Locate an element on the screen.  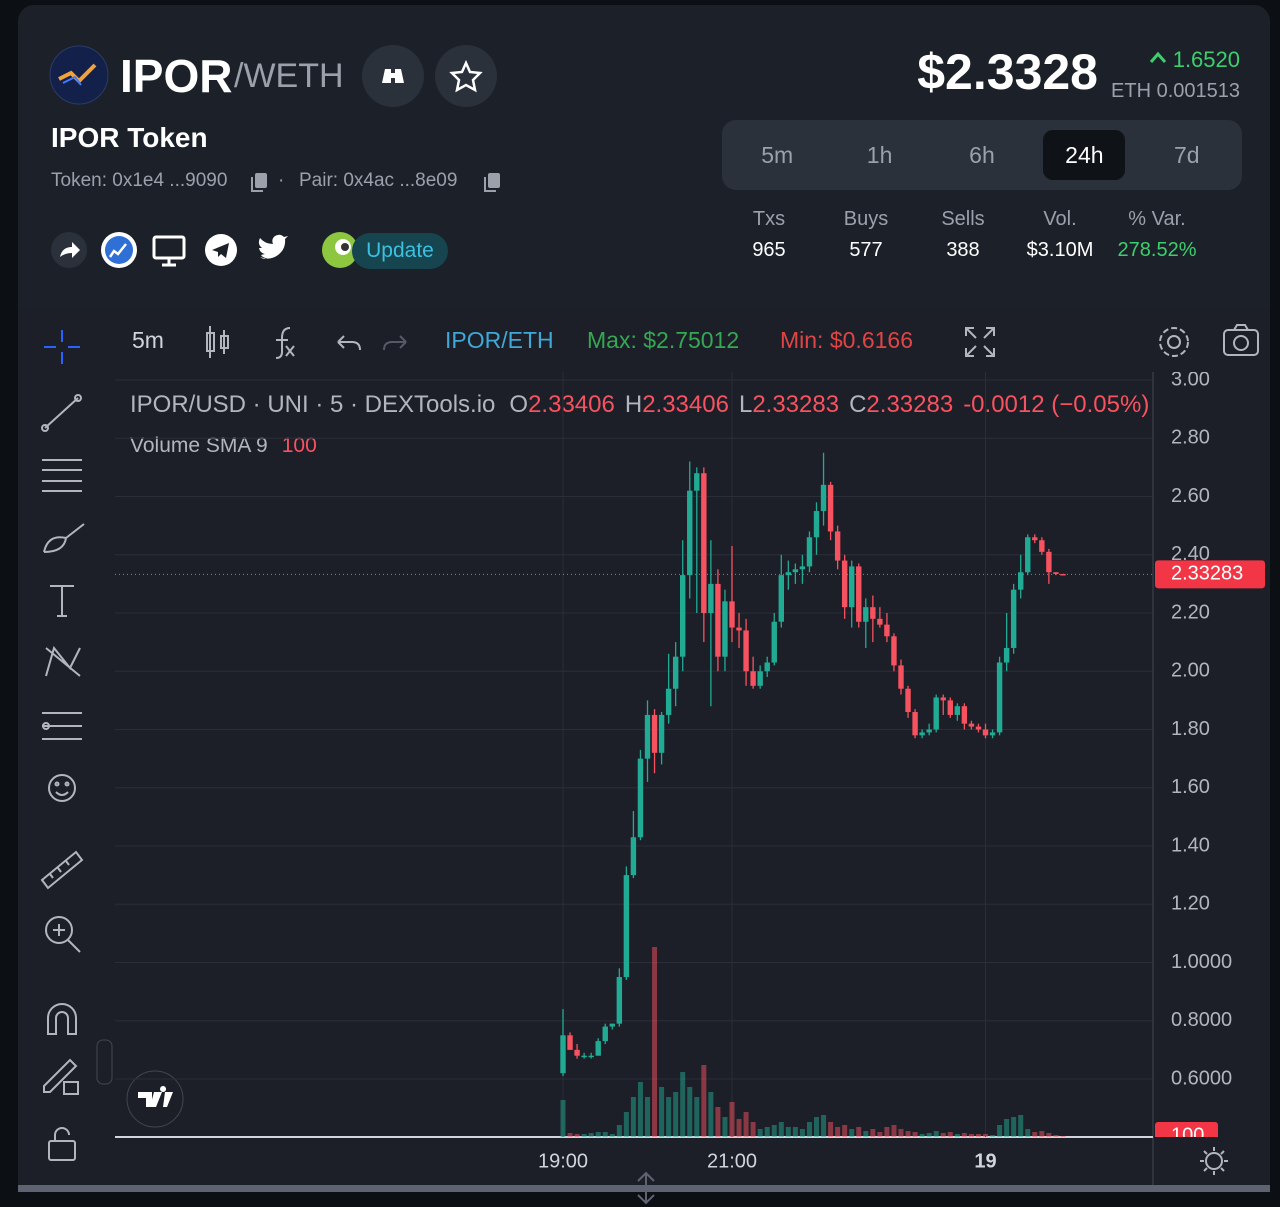
timeframe-option: 5m is located at coordinates (777, 155).